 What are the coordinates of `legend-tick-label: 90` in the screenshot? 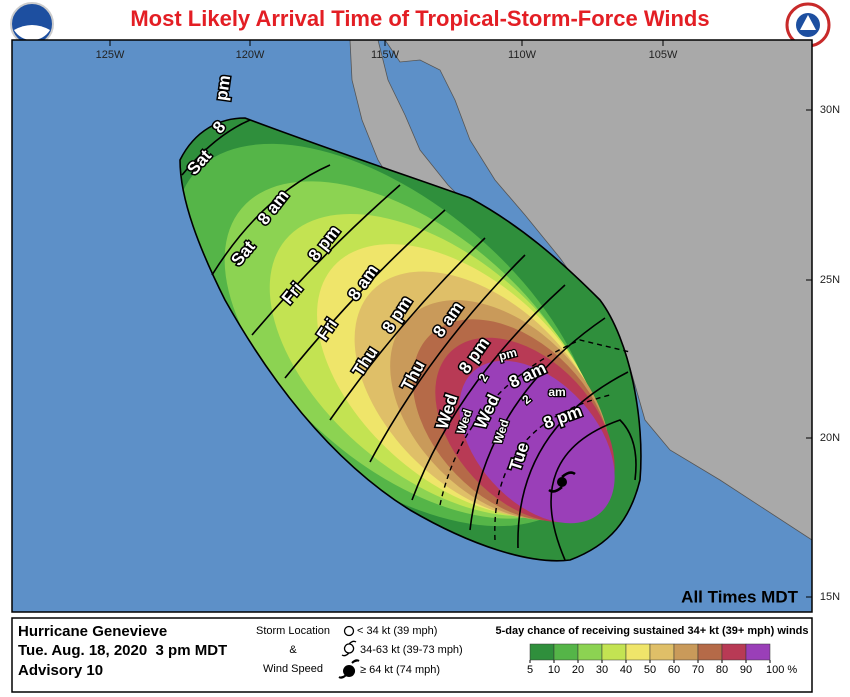 It's located at (746, 670).